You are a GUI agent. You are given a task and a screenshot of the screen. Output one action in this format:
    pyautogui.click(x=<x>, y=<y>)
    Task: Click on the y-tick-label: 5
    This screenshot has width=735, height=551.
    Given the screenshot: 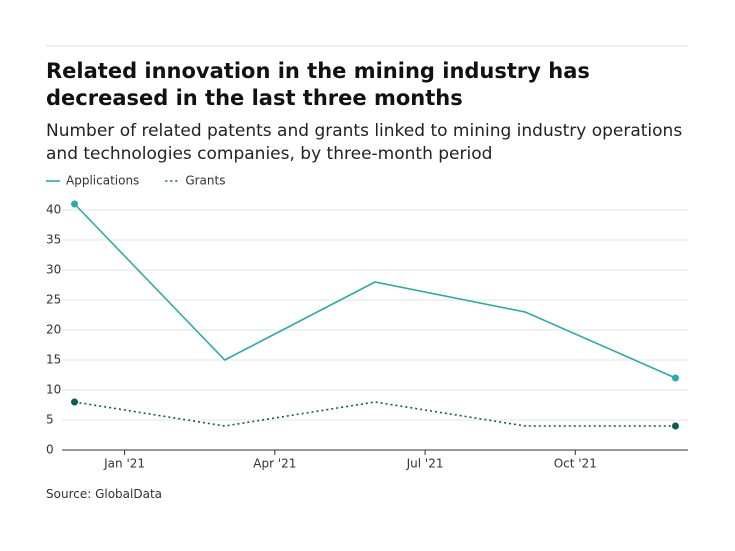 What is the action you would take?
    pyautogui.click(x=50, y=420)
    